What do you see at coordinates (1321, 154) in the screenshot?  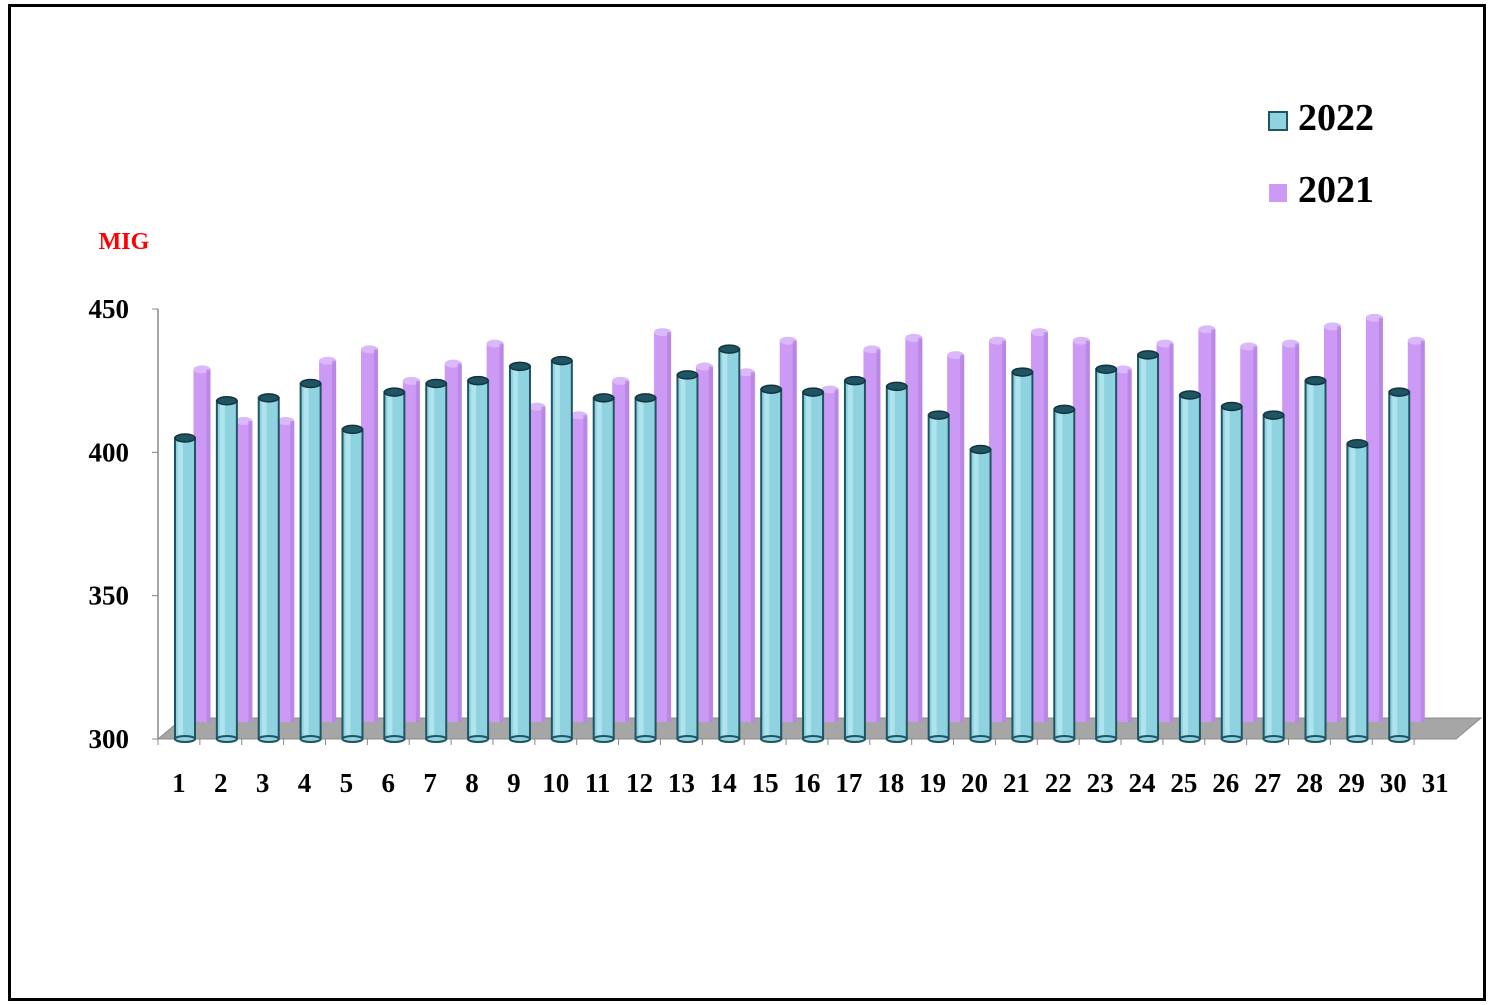 I see `legend: 2022 2021` at bounding box center [1321, 154].